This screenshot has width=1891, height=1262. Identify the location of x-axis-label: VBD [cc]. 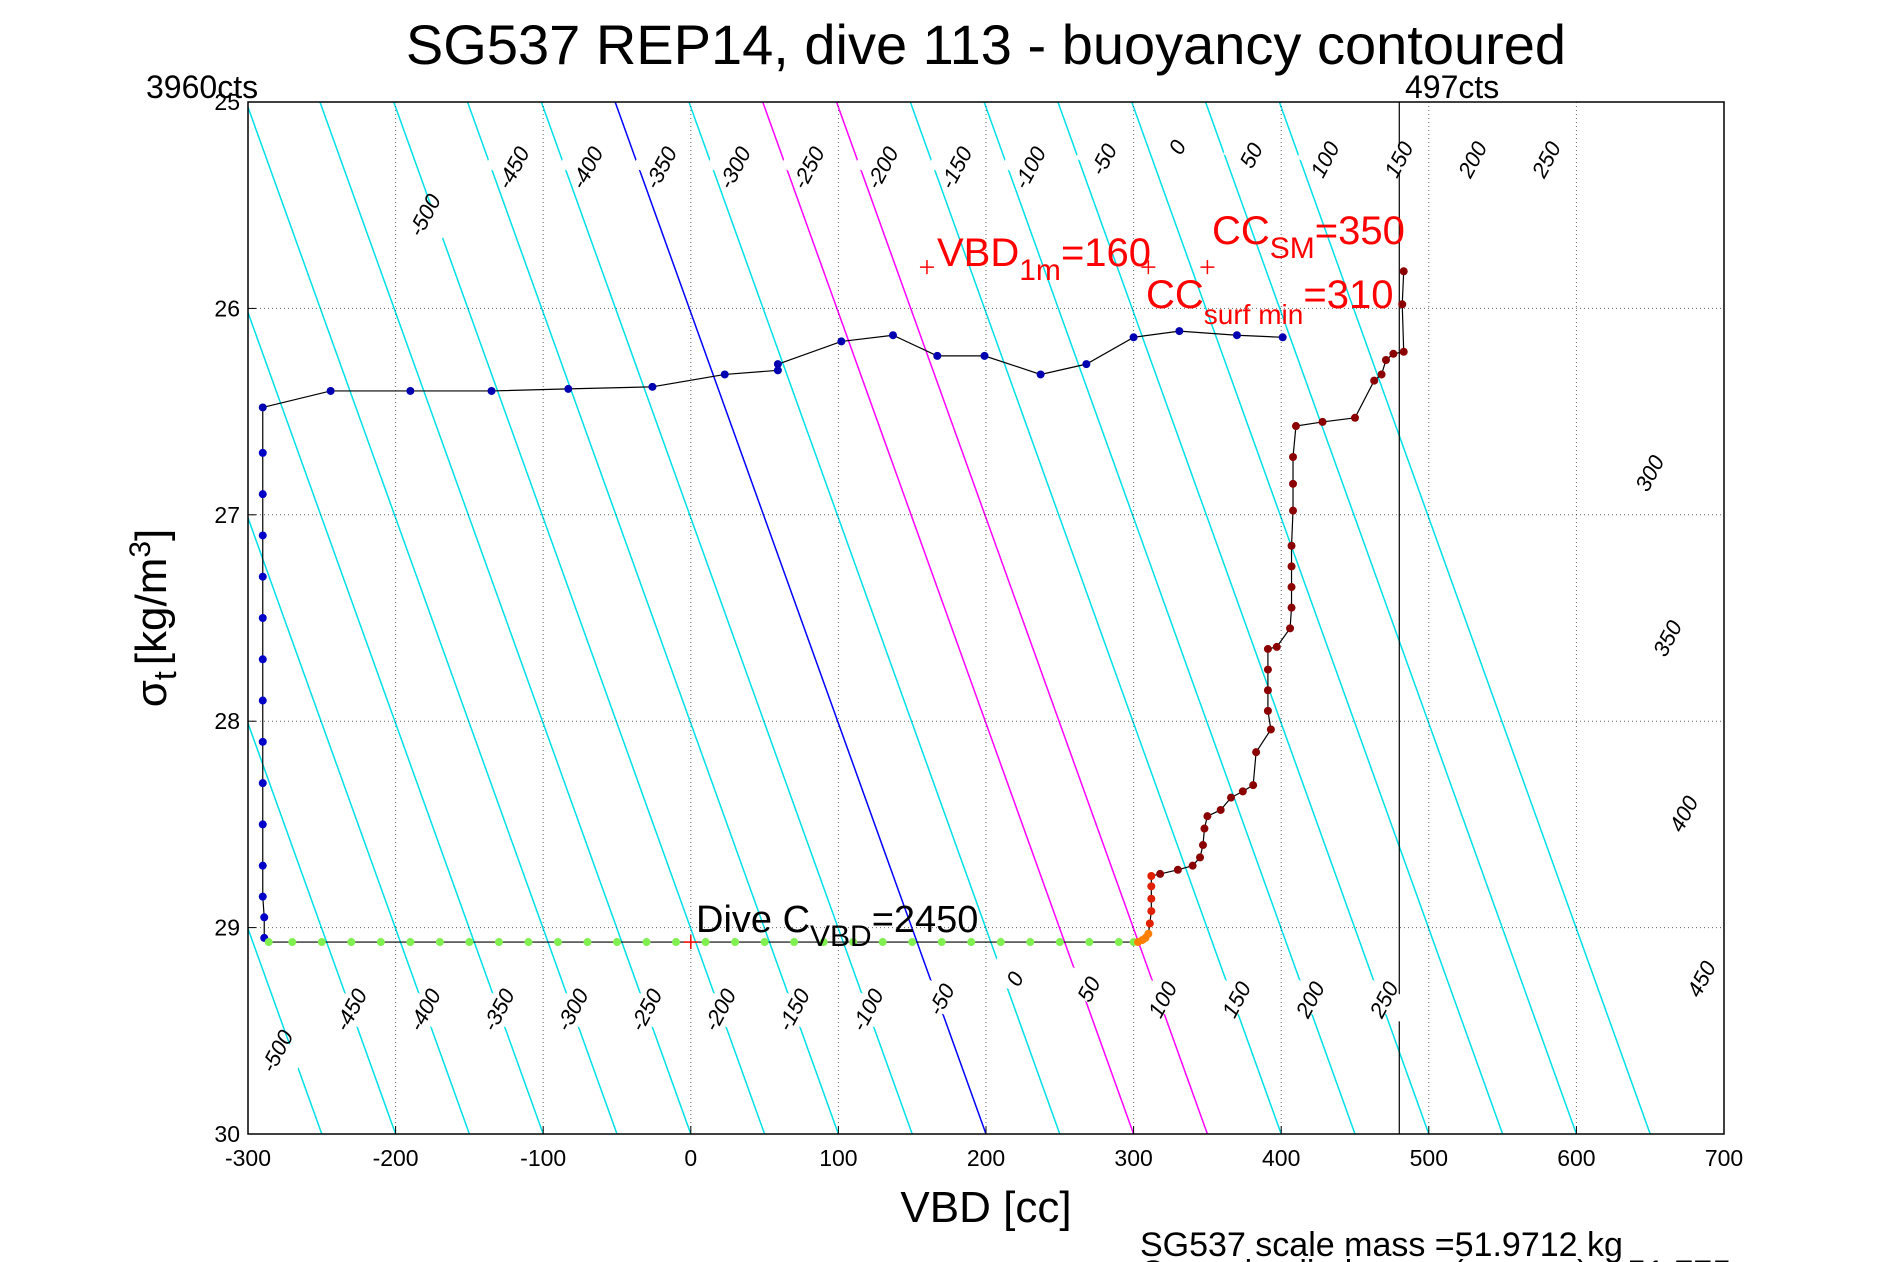
(985, 1207).